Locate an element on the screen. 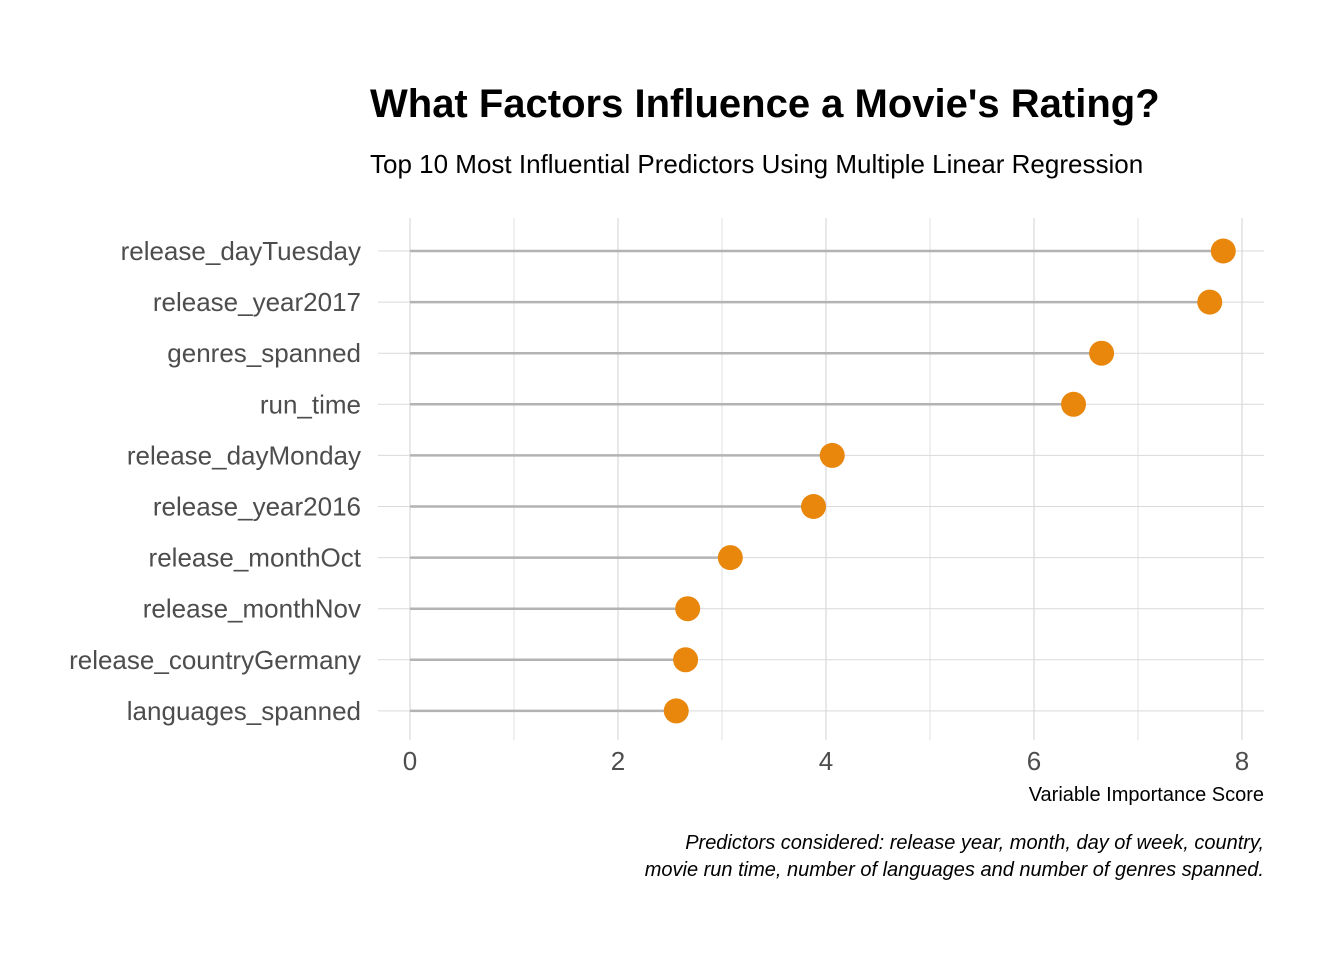  y-tick-label: release_countryGermany is located at coordinates (215, 660).